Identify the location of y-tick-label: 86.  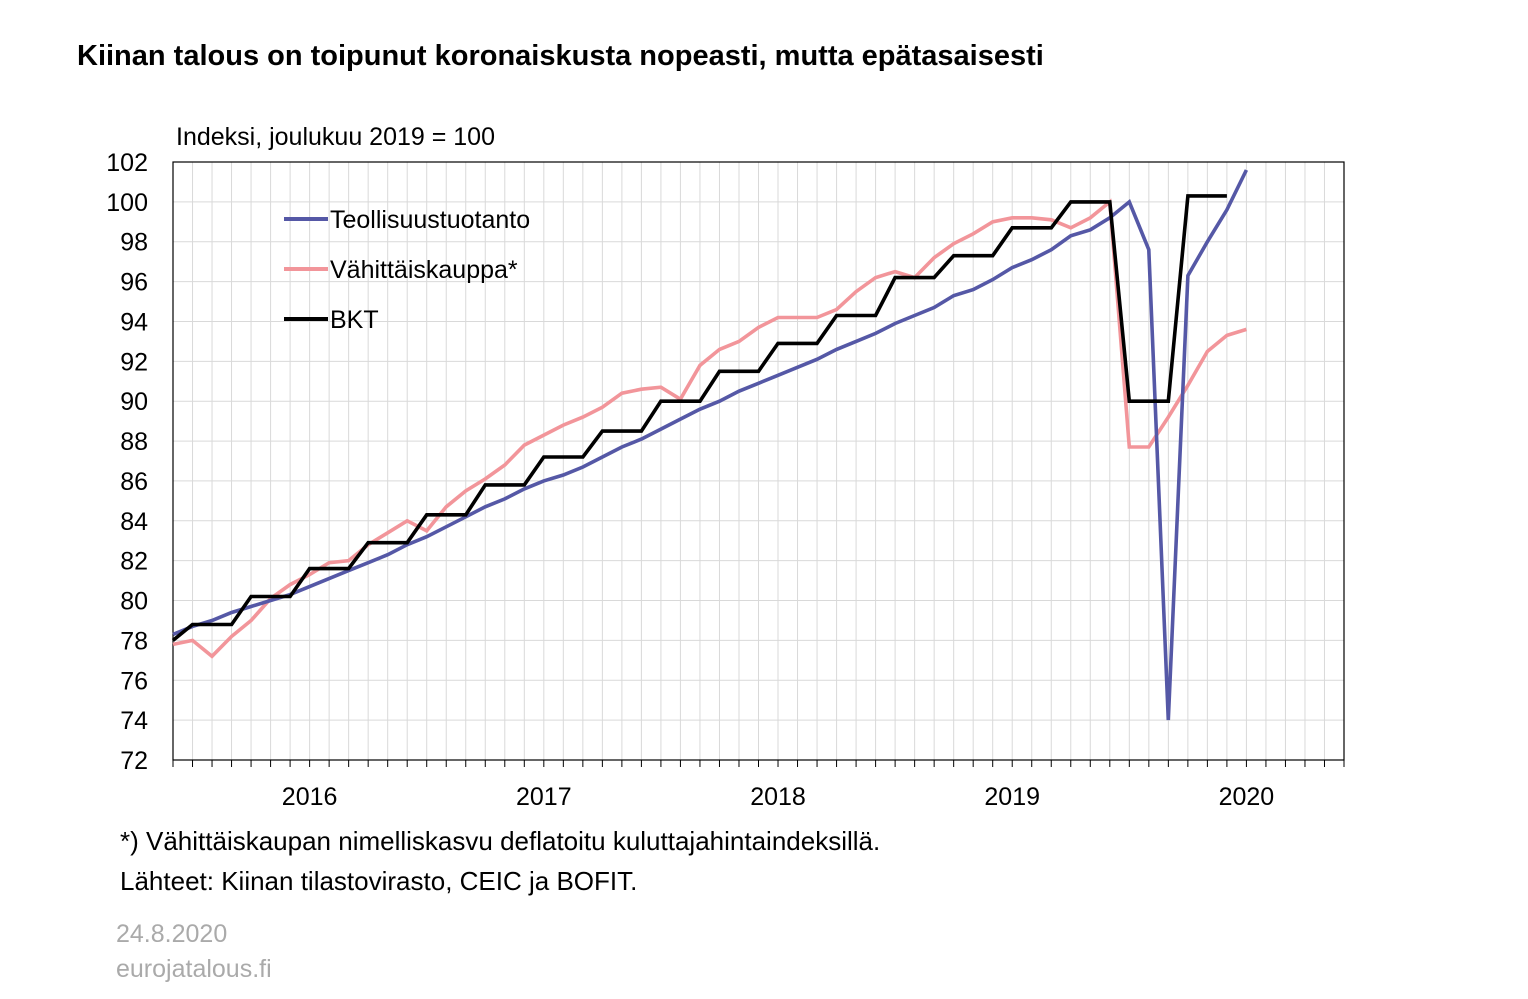
(134, 482).